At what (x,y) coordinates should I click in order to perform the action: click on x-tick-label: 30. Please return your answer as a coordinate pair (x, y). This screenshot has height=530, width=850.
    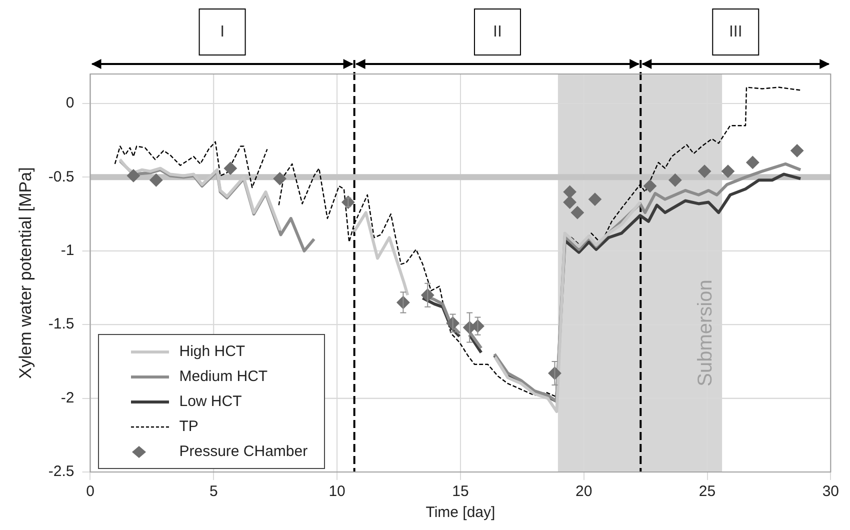
    Looking at the image, I should click on (830, 491).